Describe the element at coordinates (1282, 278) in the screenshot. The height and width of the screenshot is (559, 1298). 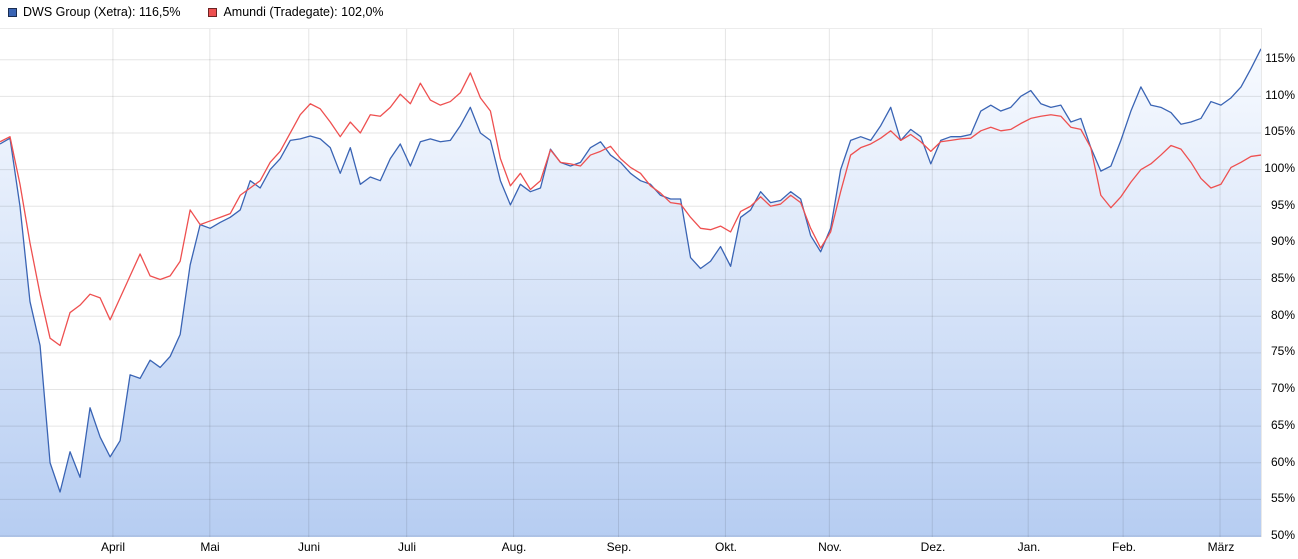
I see `y-axis-label: 85%` at that location.